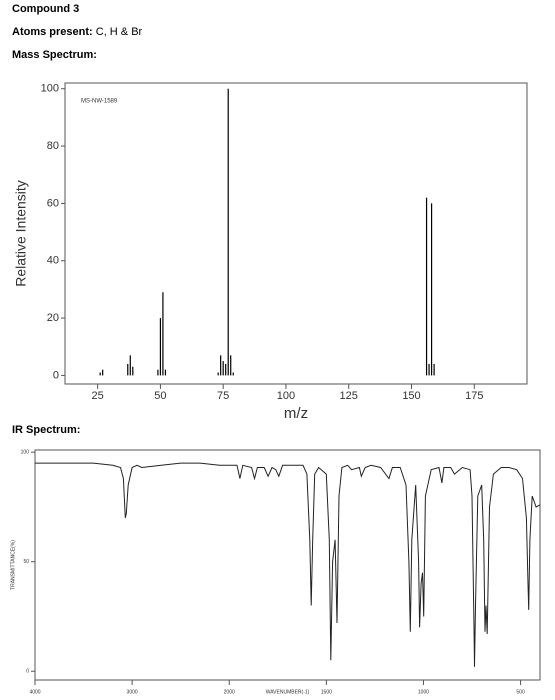 The height and width of the screenshot is (700, 555). I want to click on x-tick-label: 75, so click(223, 396).